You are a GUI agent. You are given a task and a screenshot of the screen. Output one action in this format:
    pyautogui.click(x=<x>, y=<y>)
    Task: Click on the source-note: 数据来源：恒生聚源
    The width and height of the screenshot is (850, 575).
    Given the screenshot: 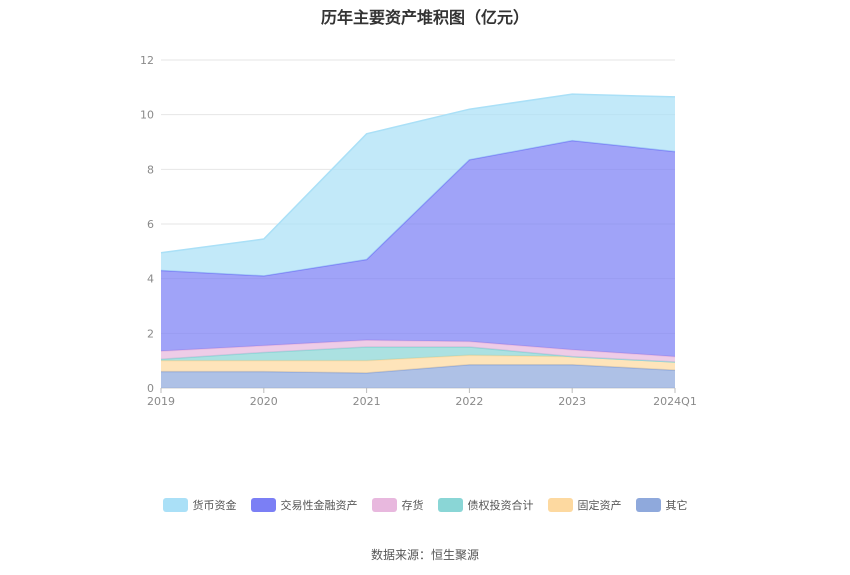 What is the action you would take?
    pyautogui.click(x=424, y=555)
    